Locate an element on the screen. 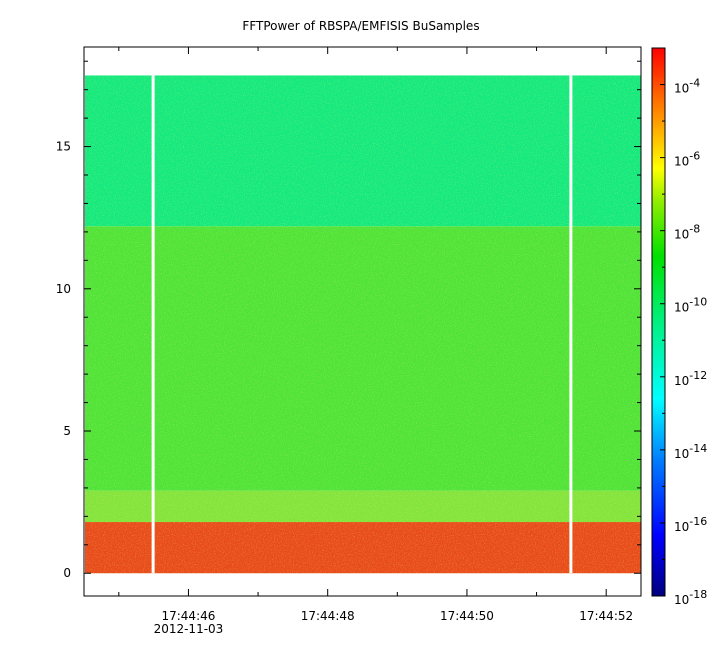 The height and width of the screenshot is (656, 724). x-tick-label-3: 17:44:52 is located at coordinates (606, 616).